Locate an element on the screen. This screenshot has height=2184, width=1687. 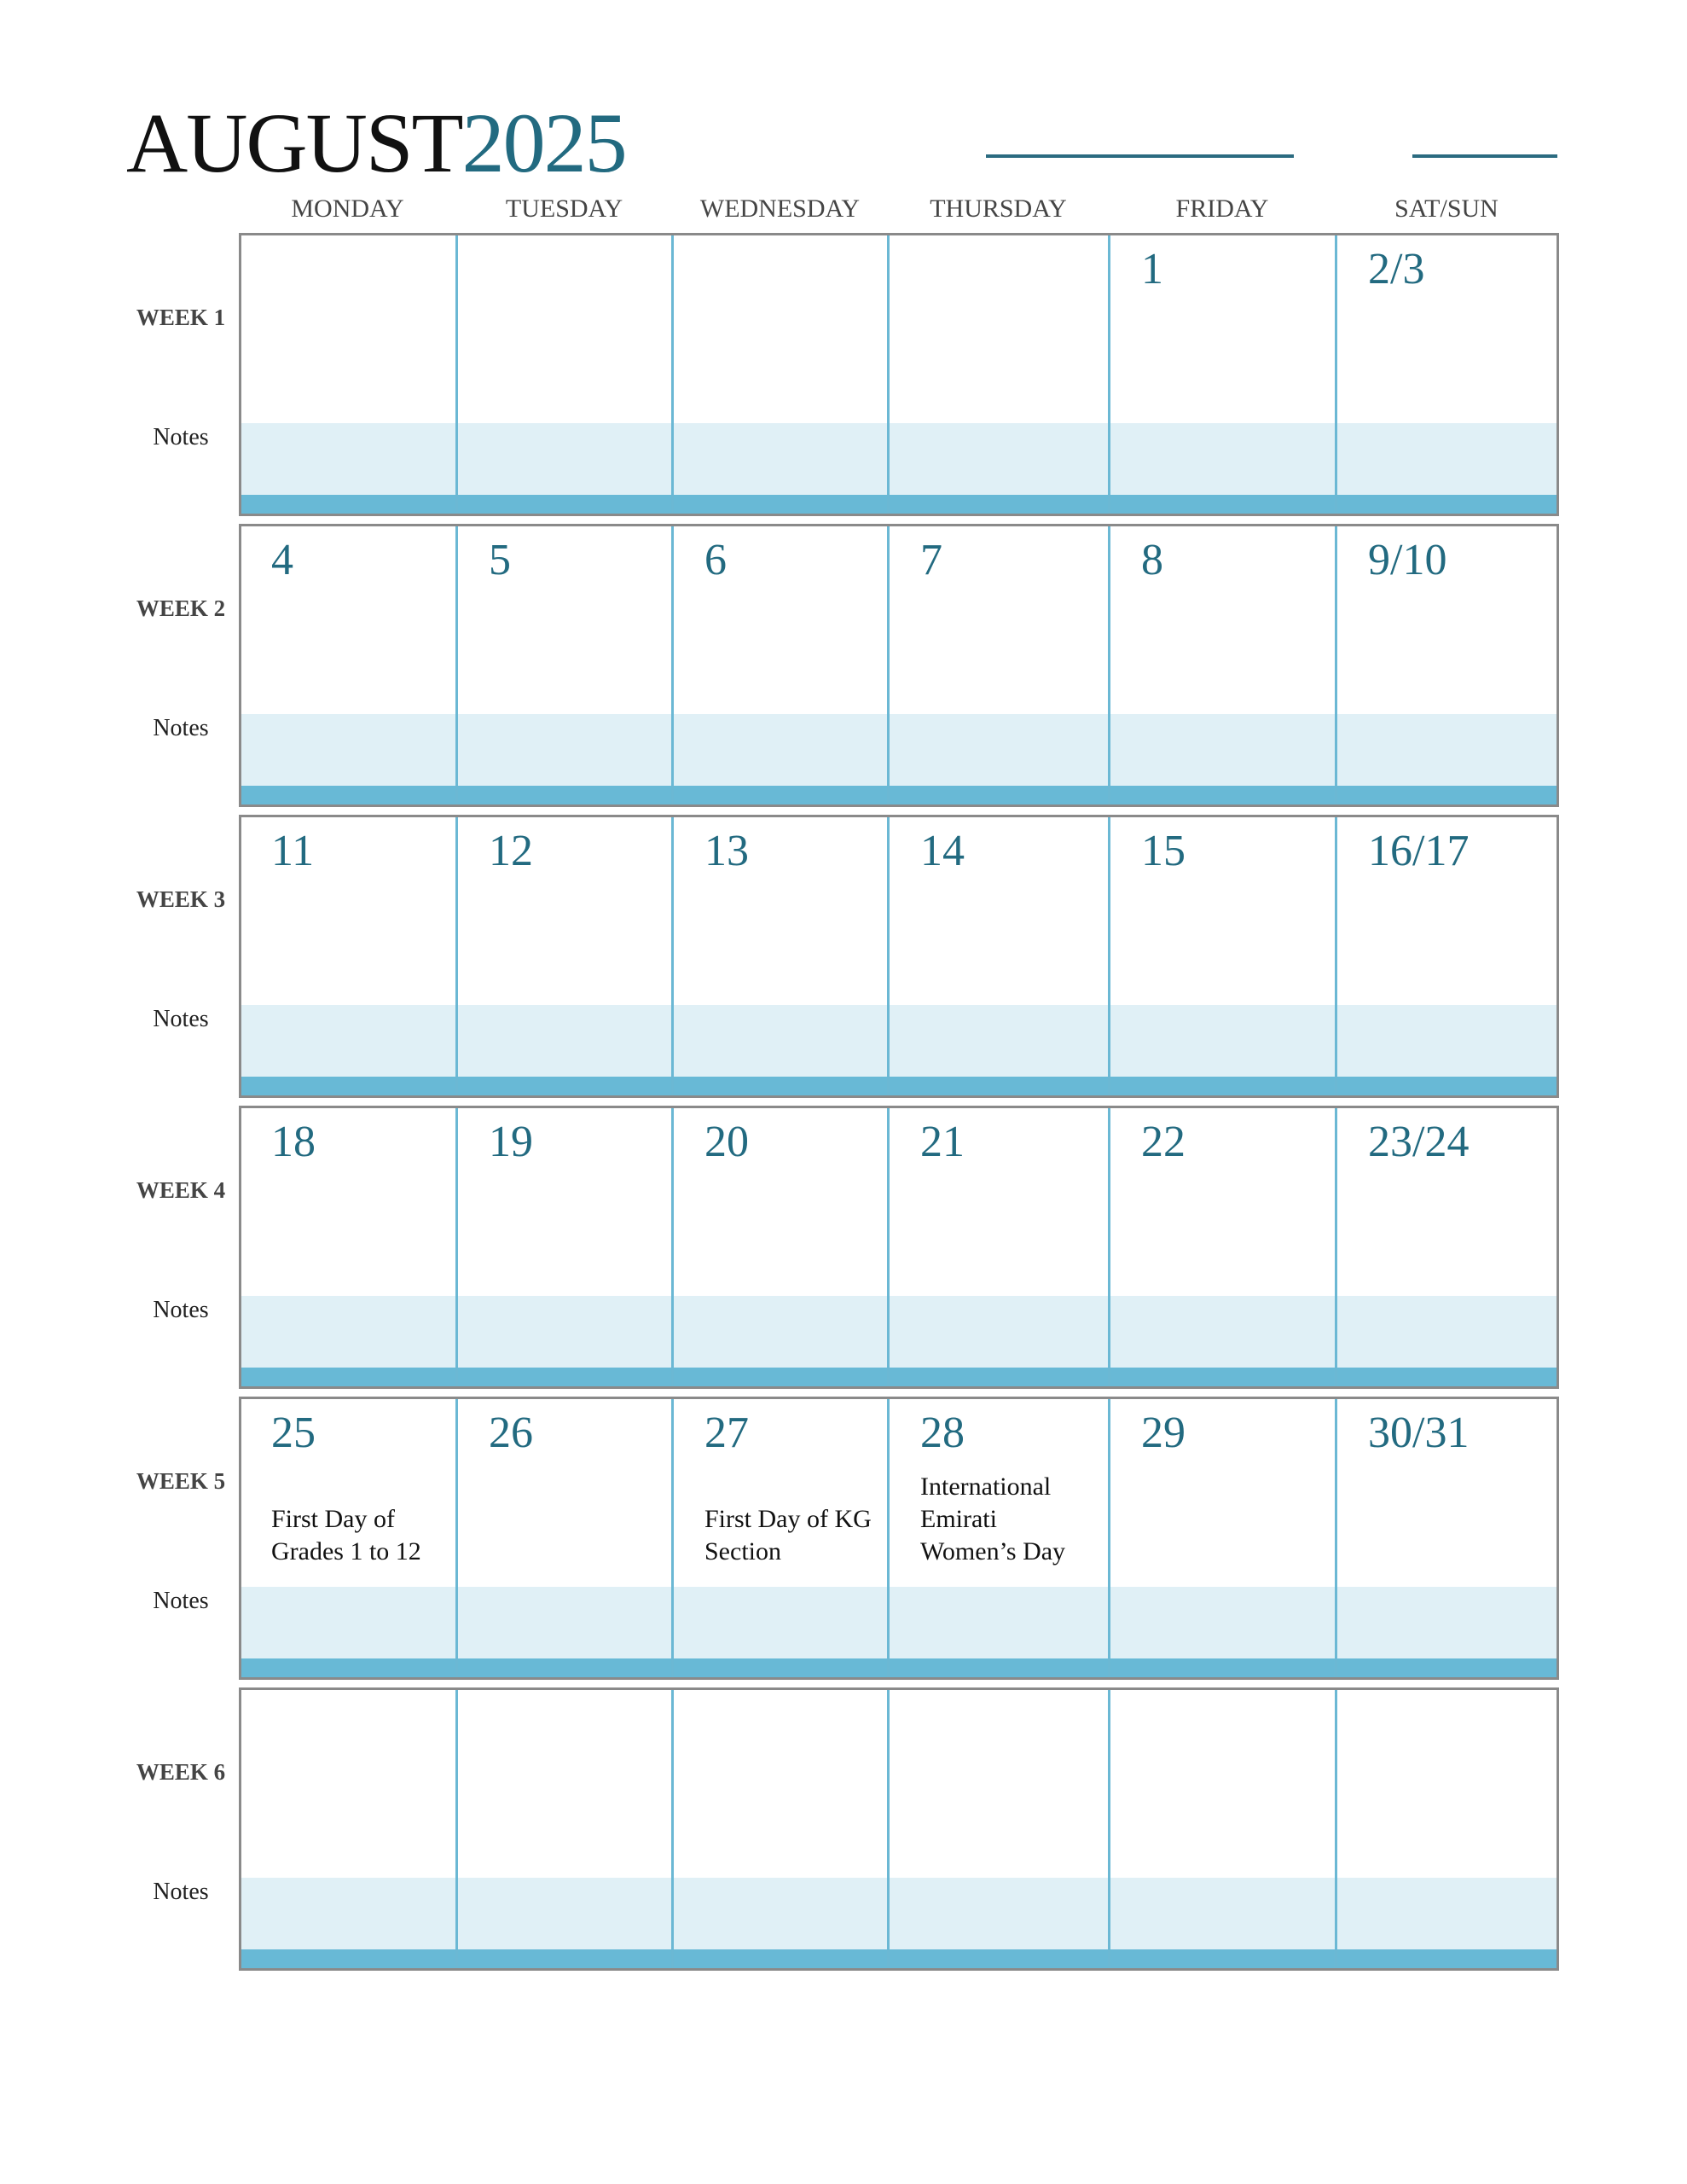
day-cell: 14 is located at coordinates (999, 956).